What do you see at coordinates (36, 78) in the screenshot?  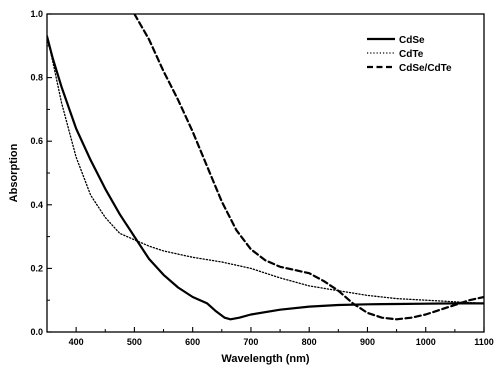 I see `y-tick-label: 0.8` at bounding box center [36, 78].